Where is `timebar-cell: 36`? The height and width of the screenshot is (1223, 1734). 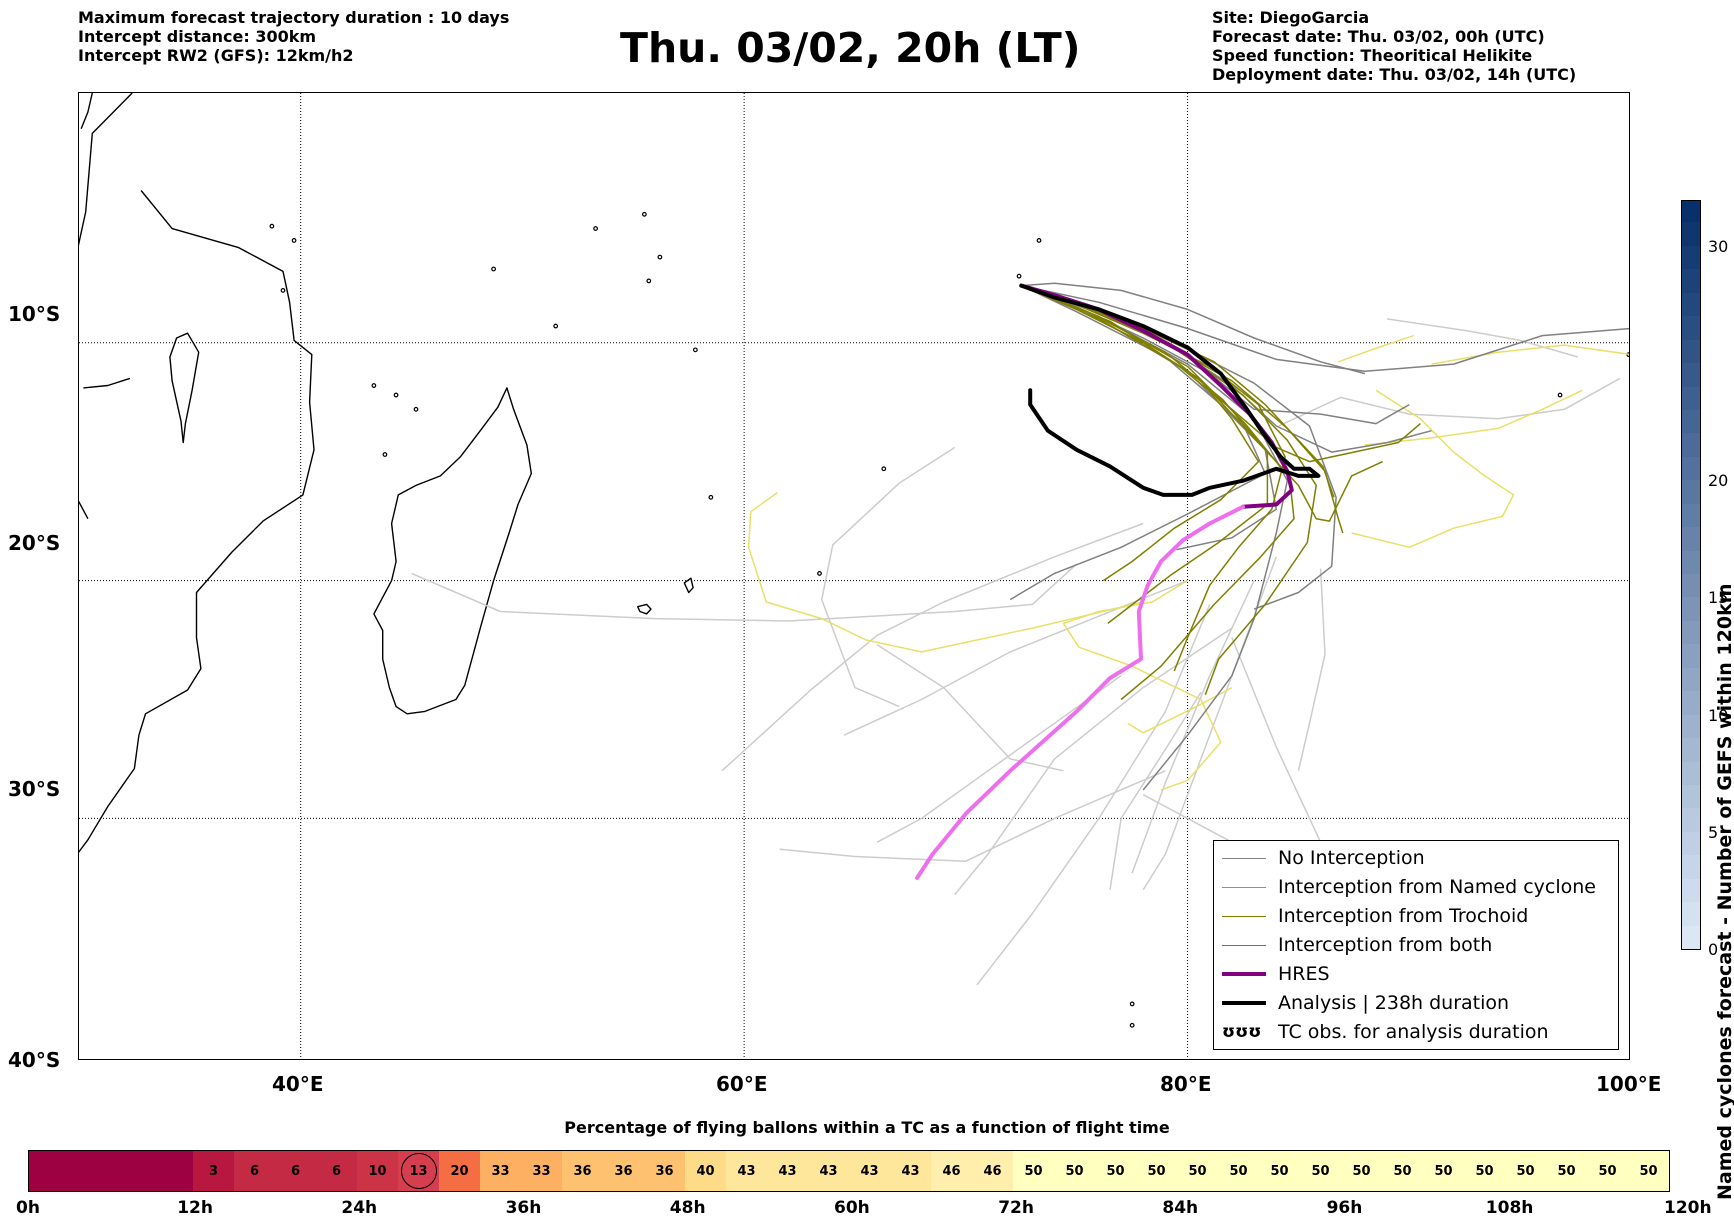
timebar-cell: 36 is located at coordinates (664, 1171).